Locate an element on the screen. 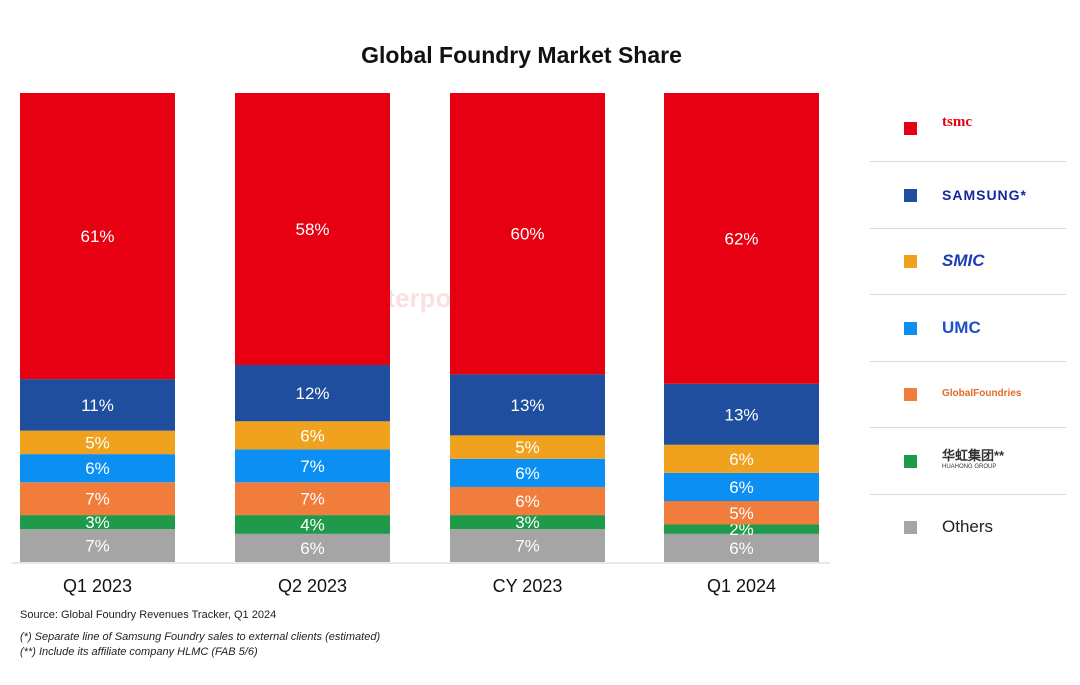 The height and width of the screenshot is (685, 1080). data-label-smic-2: 6% is located at coordinates (312, 435).